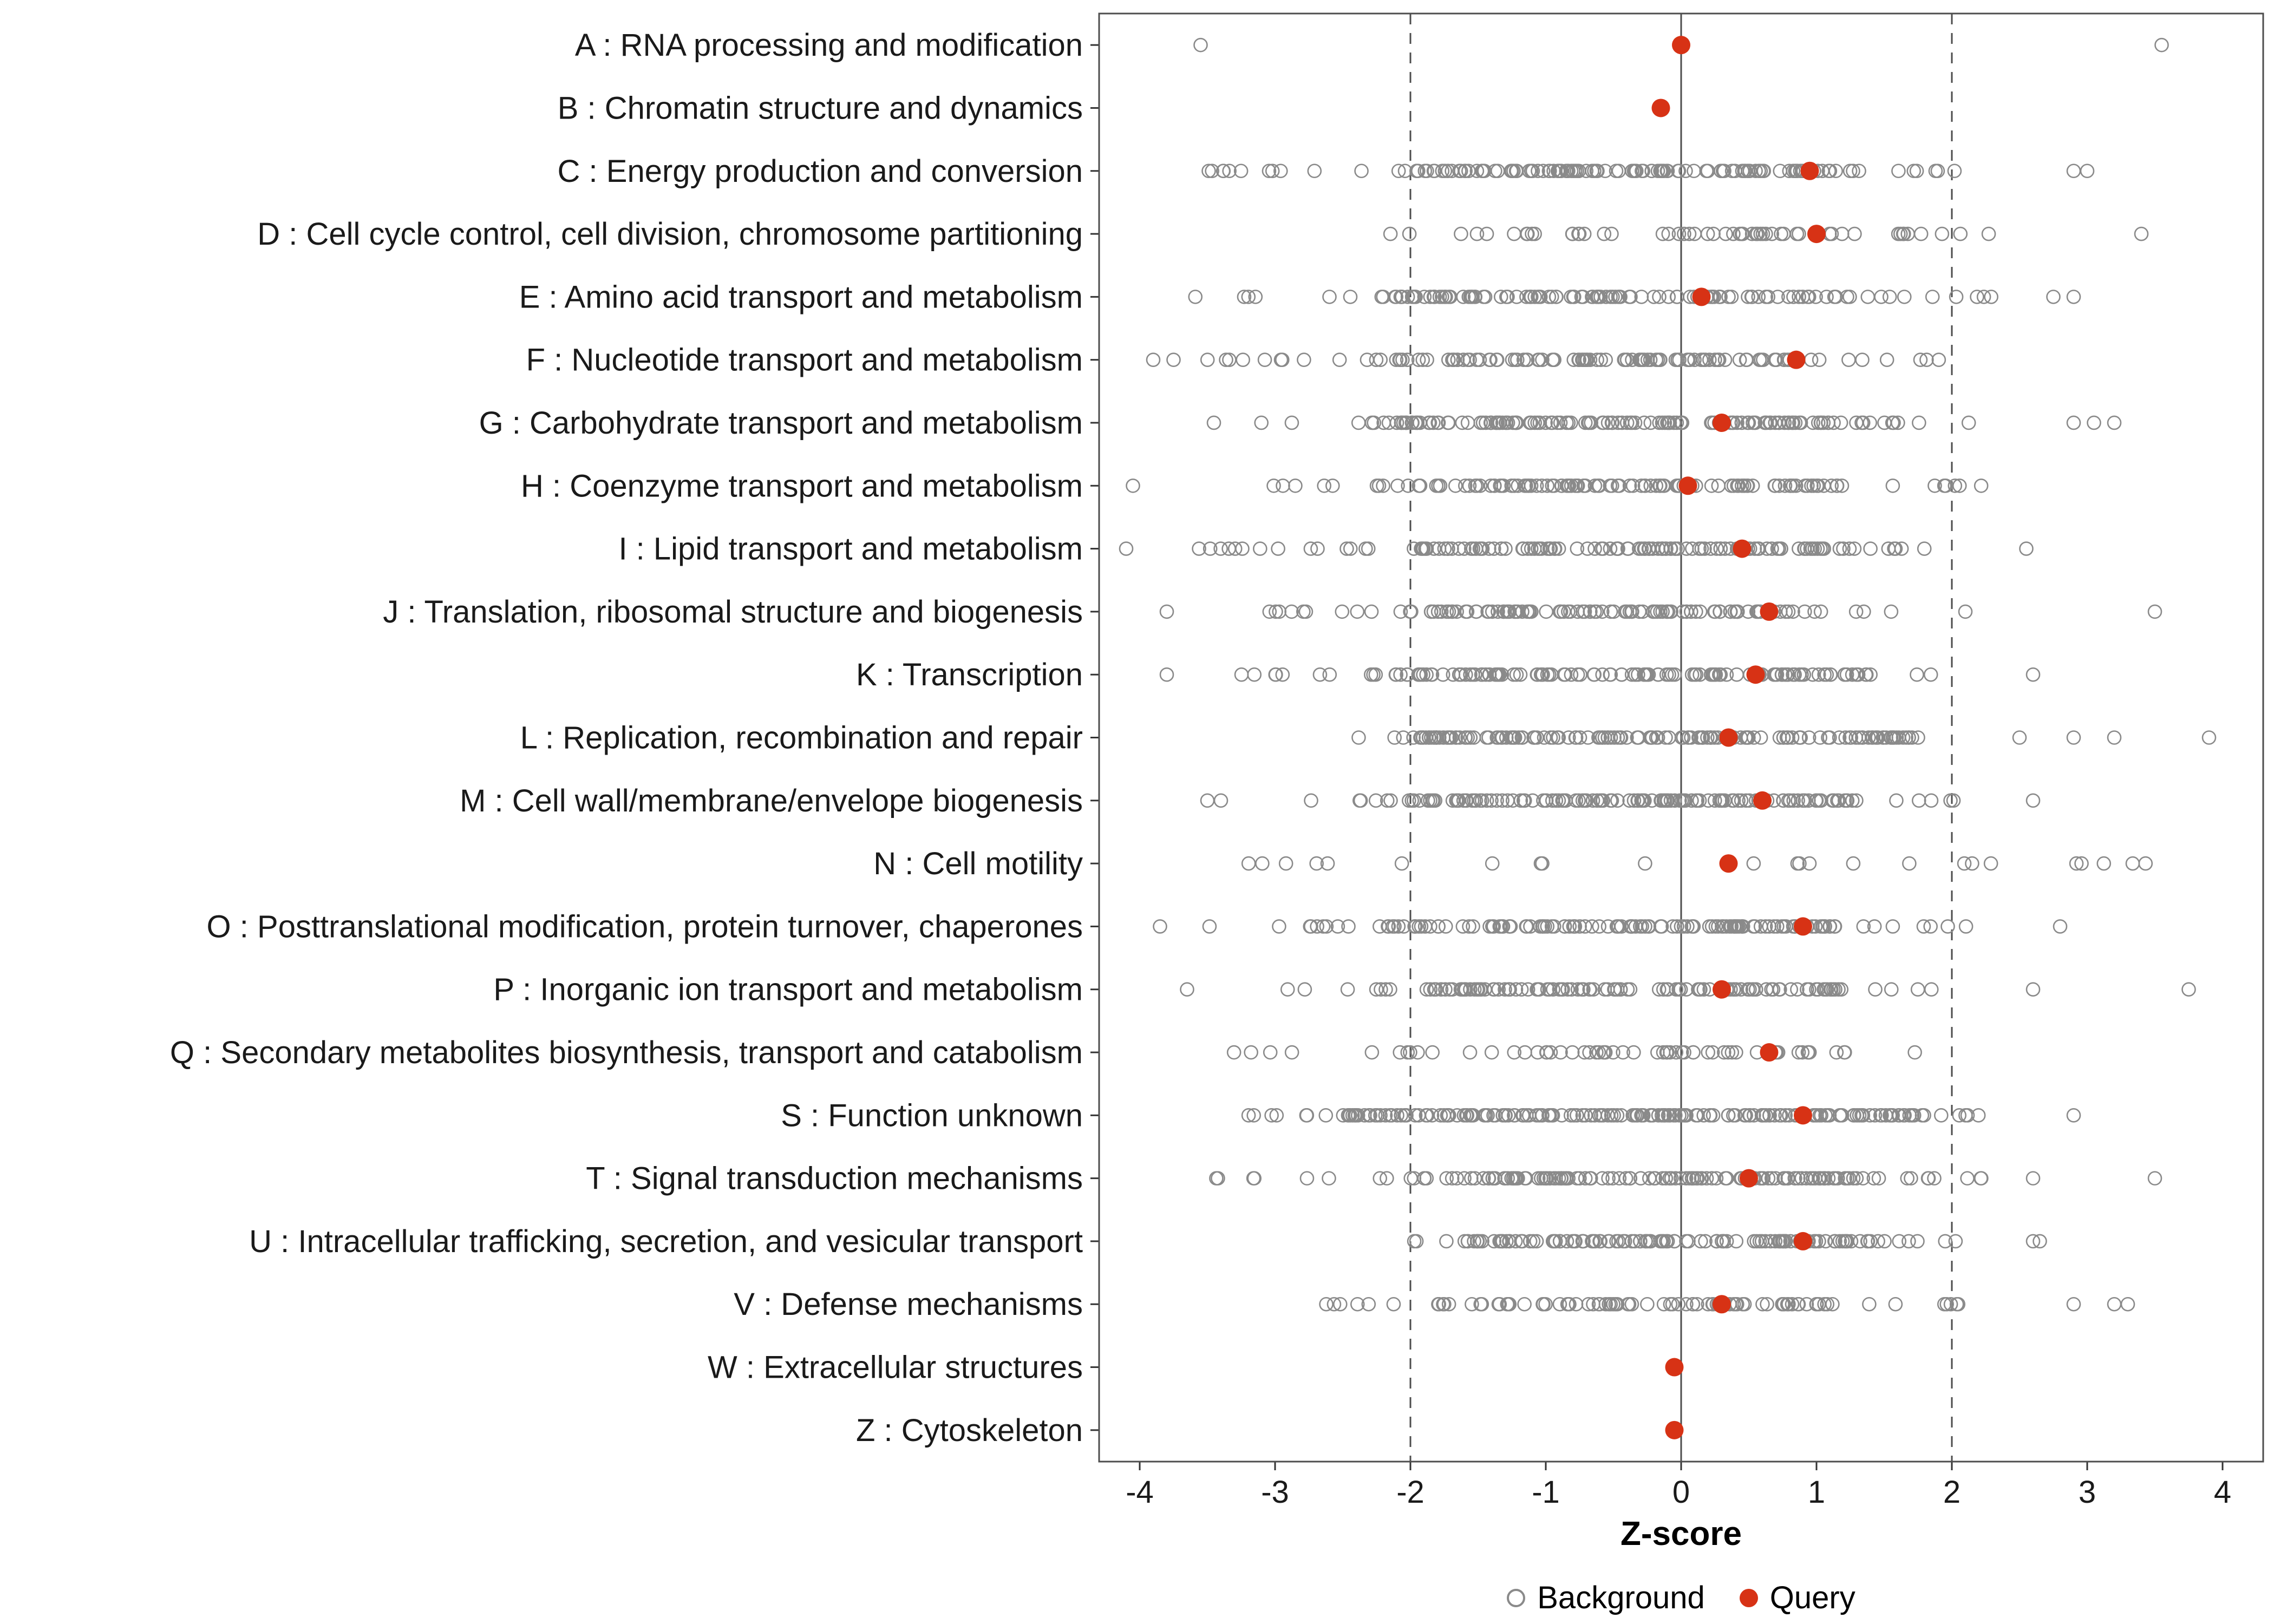 This screenshot has width=2274, height=1624. I want to click on category-label: N : Cell motility, so click(978, 864).